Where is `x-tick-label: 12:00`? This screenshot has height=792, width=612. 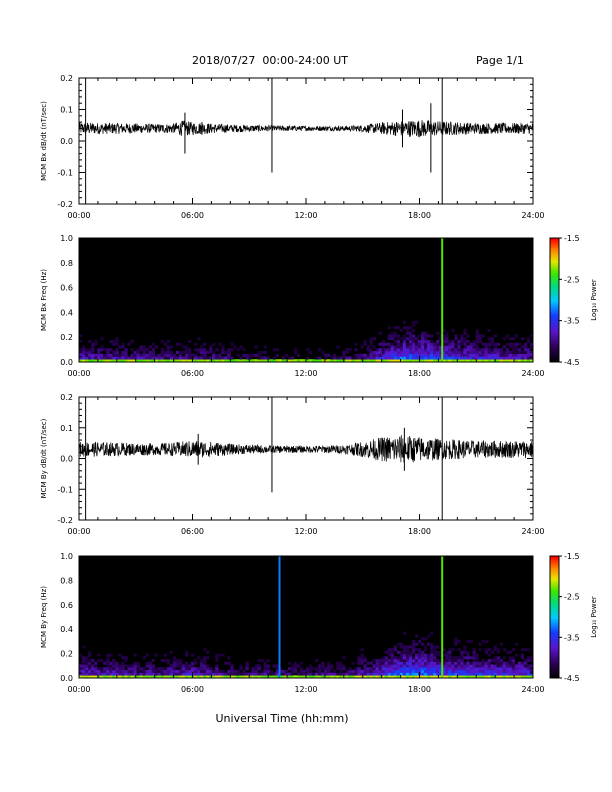 x-tick-label: 12:00 is located at coordinates (305, 531).